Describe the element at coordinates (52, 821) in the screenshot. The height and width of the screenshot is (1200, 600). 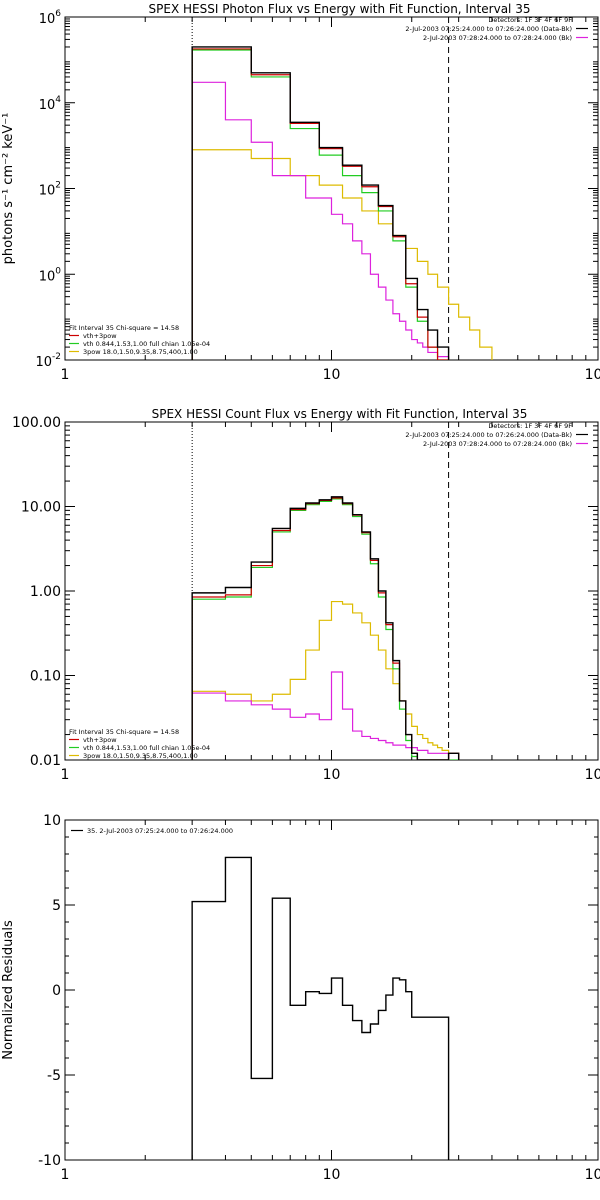
I see `y-tick-label: 10` at that location.